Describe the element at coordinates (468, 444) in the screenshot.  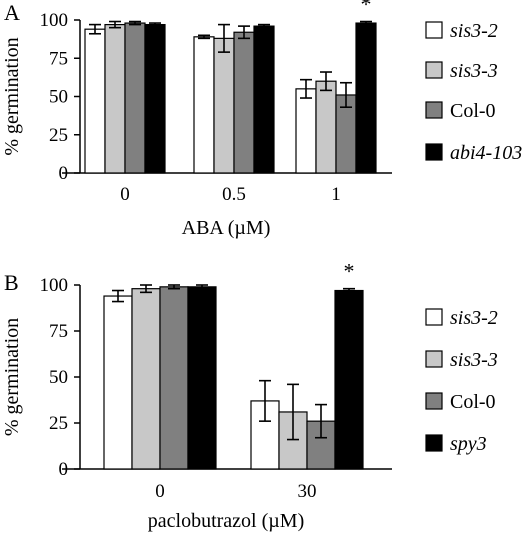
I see `legend-label: spy3` at that location.